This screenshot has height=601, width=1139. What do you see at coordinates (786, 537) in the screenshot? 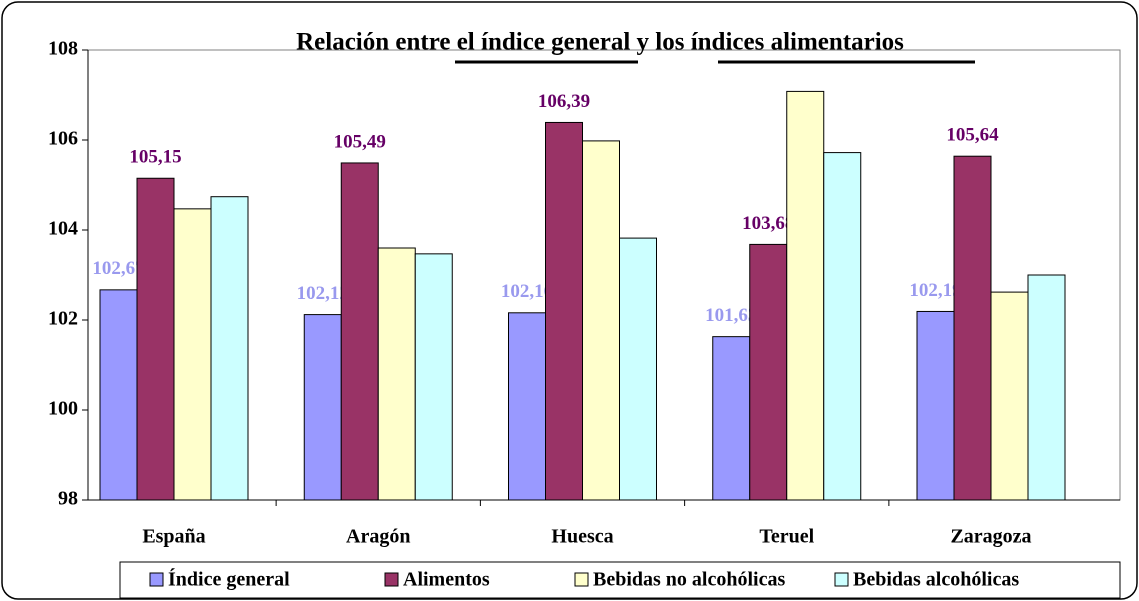
I see `x-tick-label: Teruel` at bounding box center [786, 537].